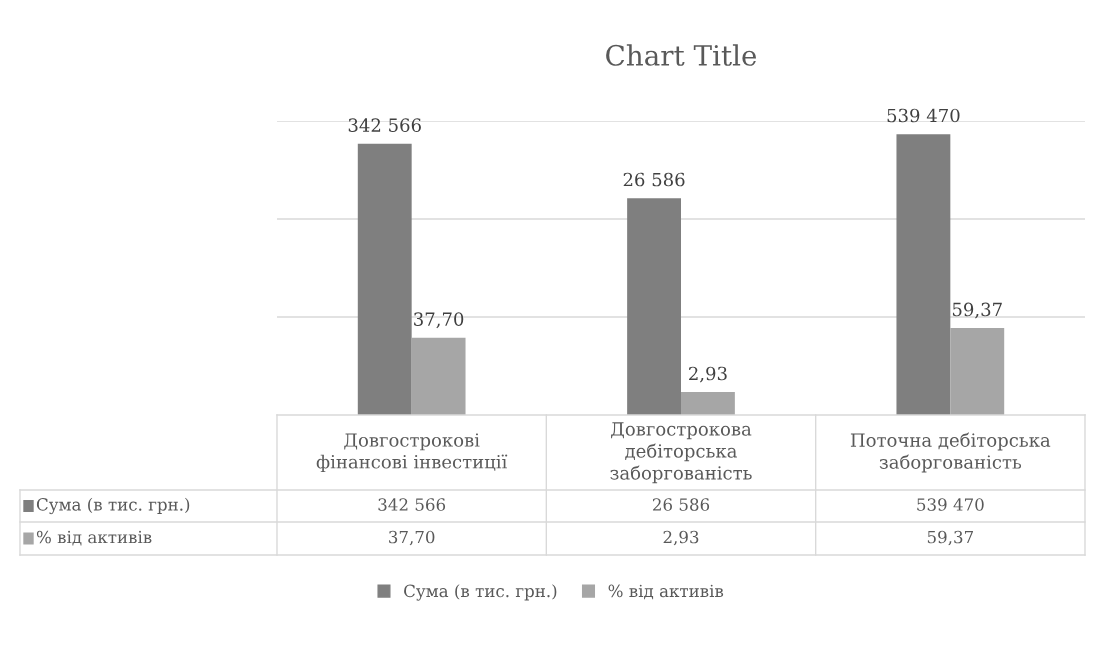 Image resolution: width=1102 pixels, height=662 pixels. Describe the element at coordinates (113, 506) in the screenshot. I see `text: Сума (в тис. грн.)` at that location.